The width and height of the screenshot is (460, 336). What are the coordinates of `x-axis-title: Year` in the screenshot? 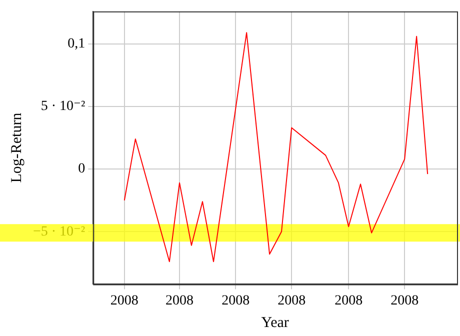 It's located at (275, 322).